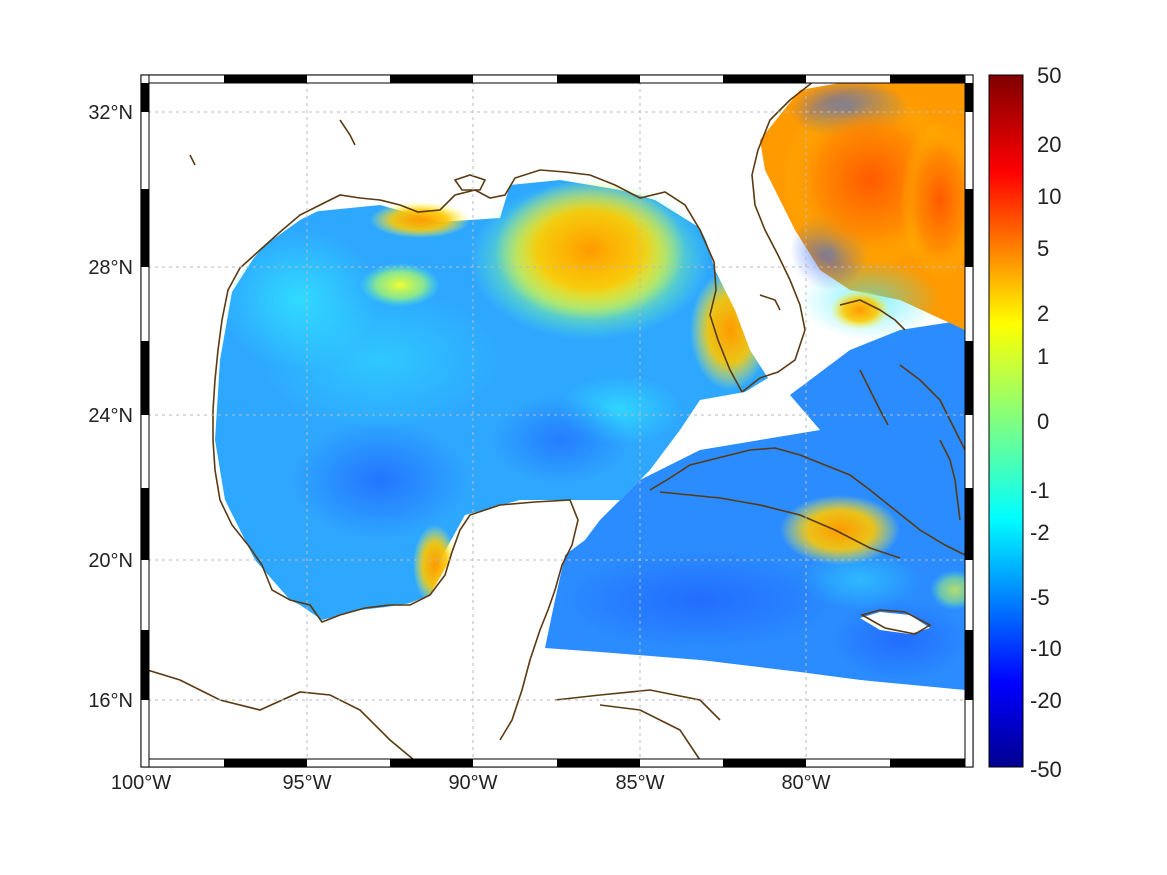 This screenshot has width=1167, height=875. I want to click on lat-label: 16°N, so click(110, 701).